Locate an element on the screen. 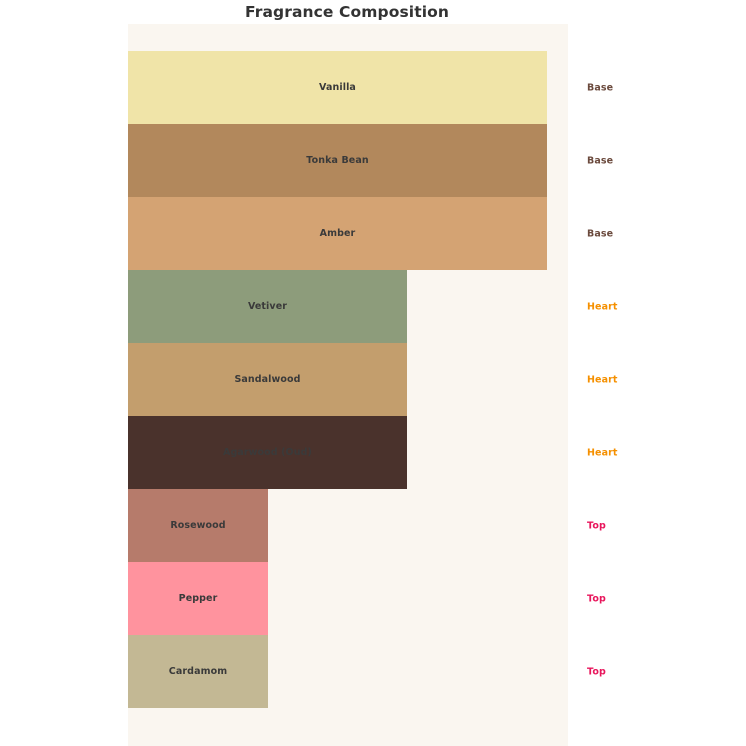  bar-vetiver: Vetiver is located at coordinates (267, 306).